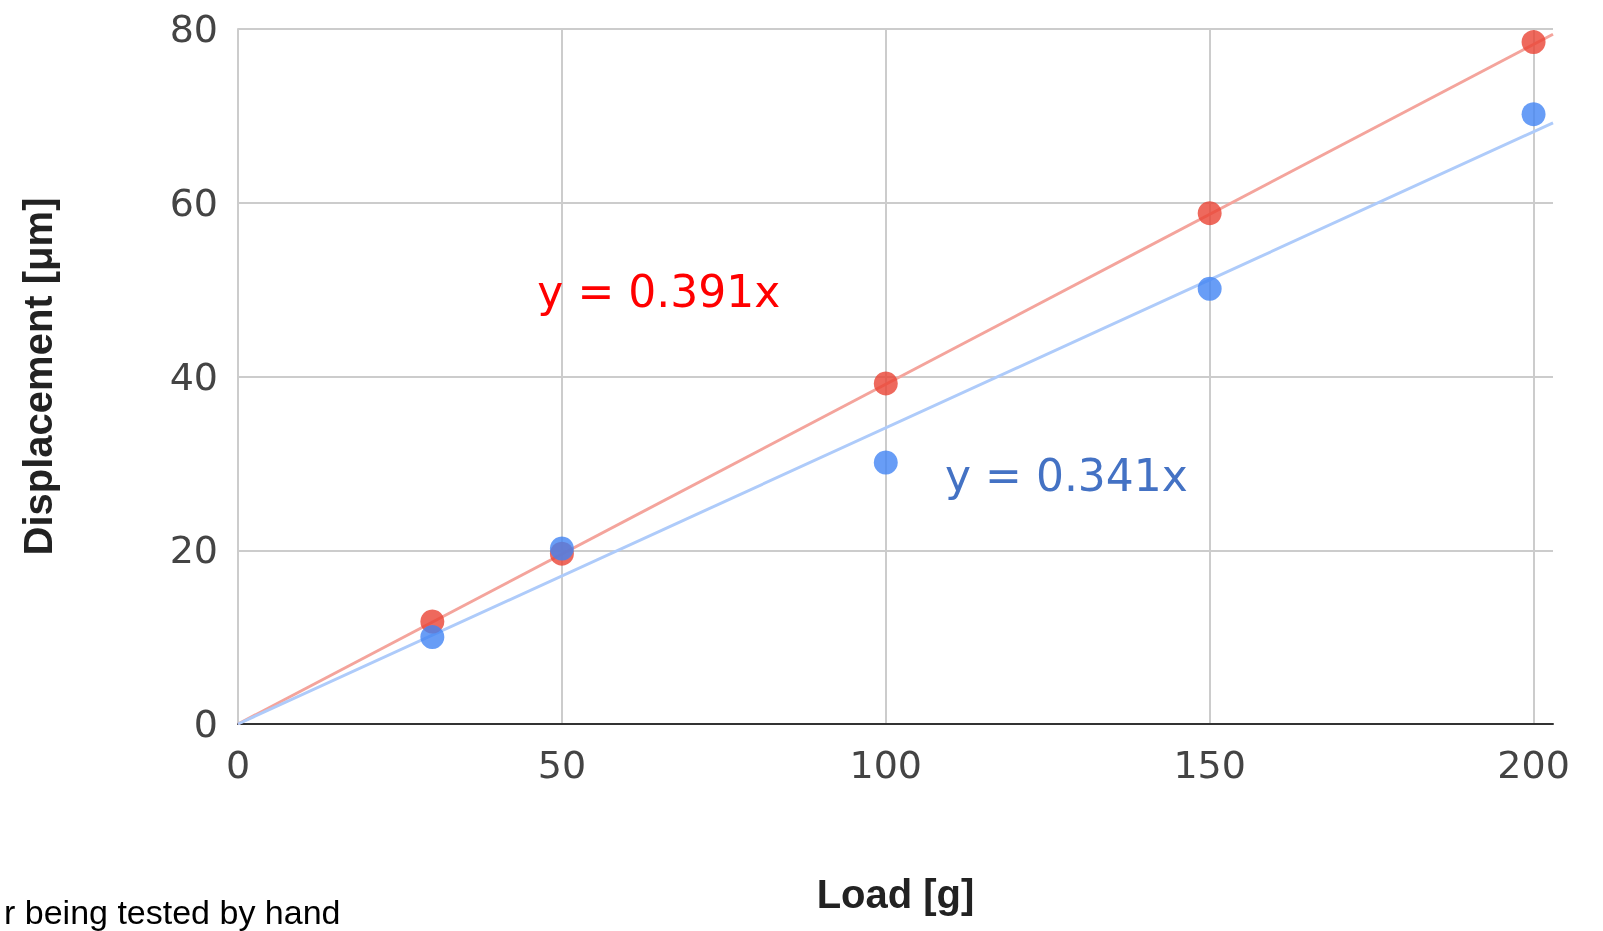  Describe the element at coordinates (193, 202) in the screenshot. I see `y-tick-label: 60` at that location.